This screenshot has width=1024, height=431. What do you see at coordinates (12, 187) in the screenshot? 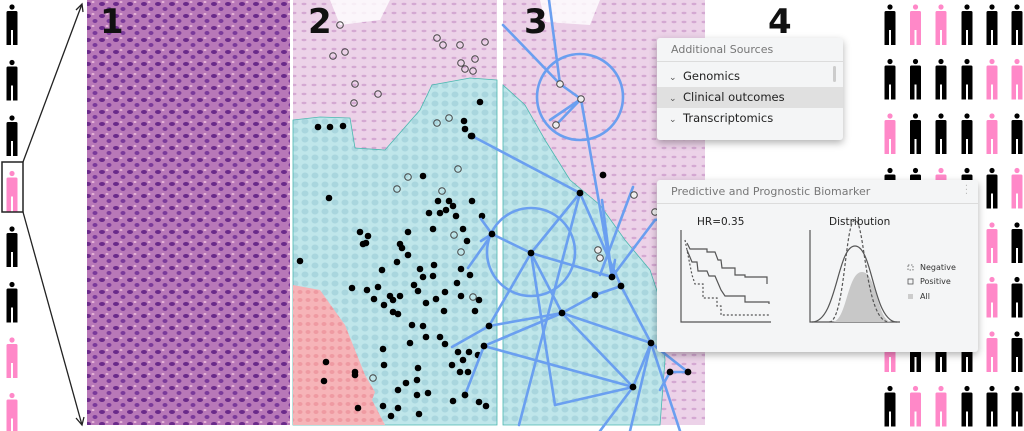
I see `selected-patient-box` at bounding box center [12, 187].